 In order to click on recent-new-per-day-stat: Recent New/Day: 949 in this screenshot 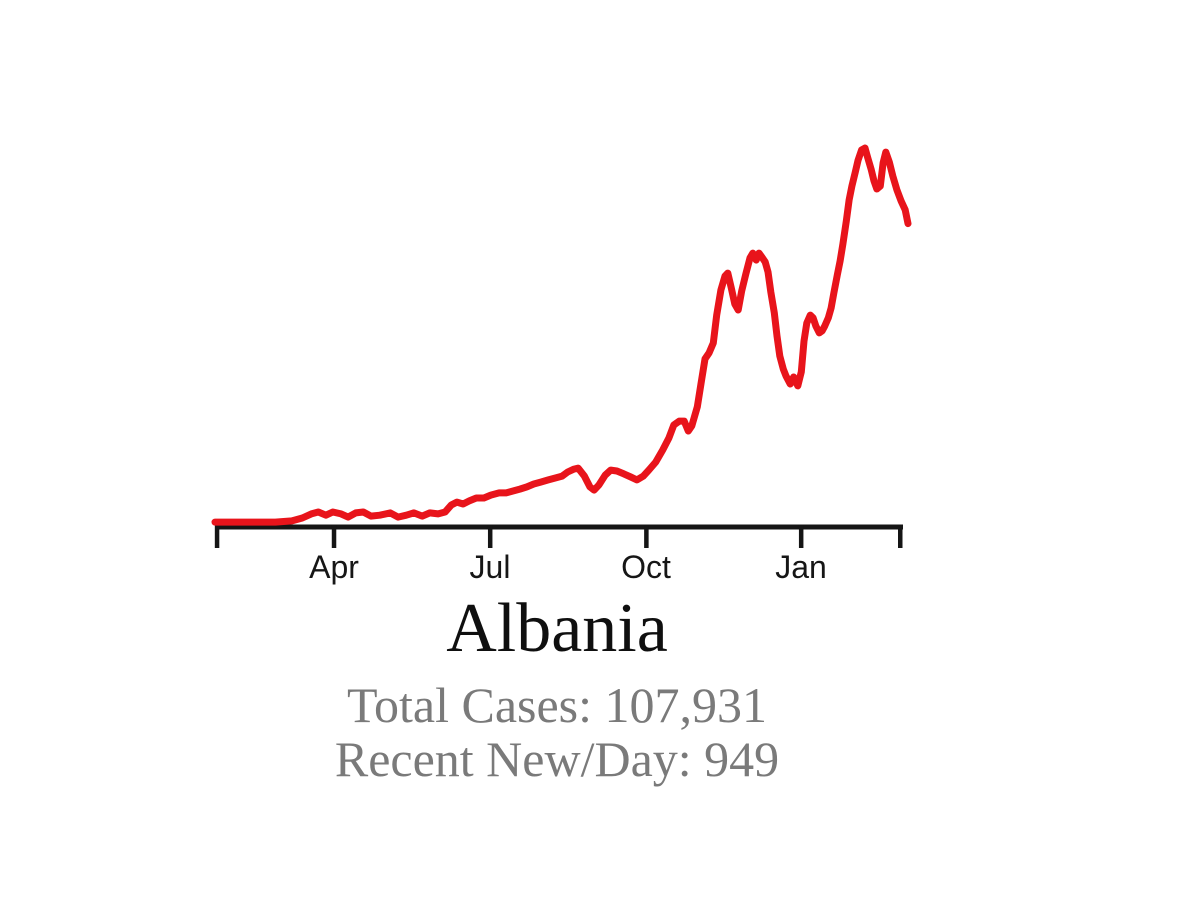, I will do `click(557, 759)`.